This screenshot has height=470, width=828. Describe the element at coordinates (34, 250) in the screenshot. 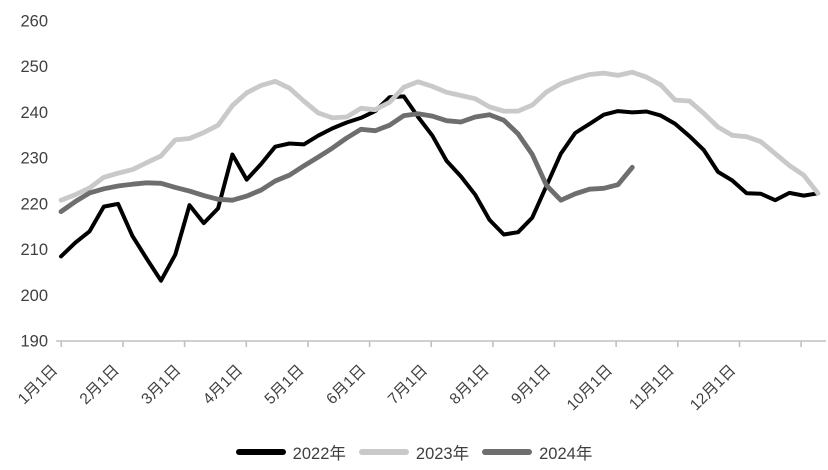

I see `y-tick-label: 210` at that location.